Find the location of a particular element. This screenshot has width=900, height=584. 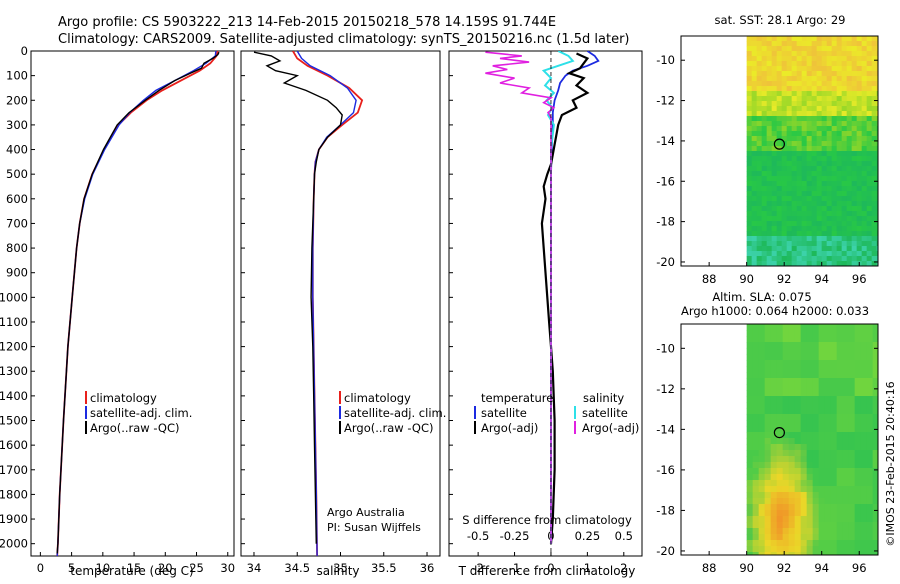

x2-tick-label: -0.5 is located at coordinates (478, 536).